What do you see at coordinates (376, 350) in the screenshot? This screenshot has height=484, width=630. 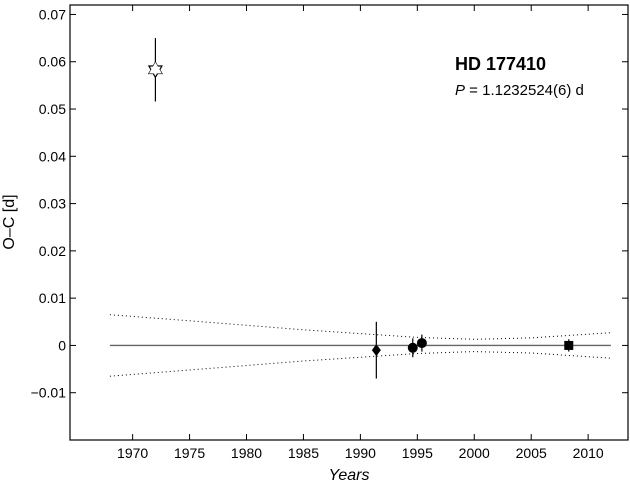 I see `data-point-diamond` at bounding box center [376, 350].